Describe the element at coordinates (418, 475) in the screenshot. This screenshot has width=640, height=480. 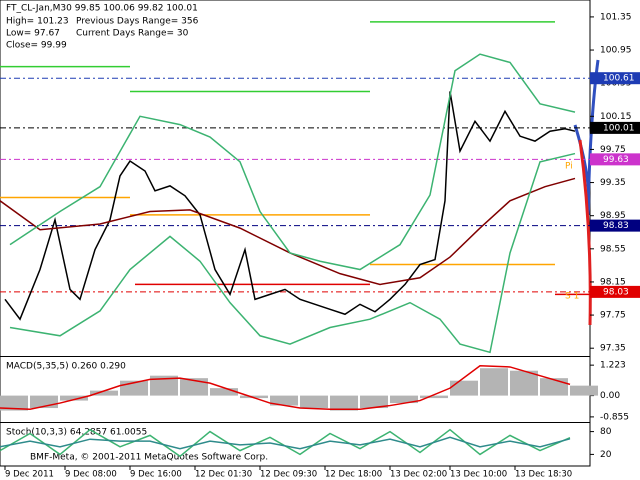
I see `x-tick-label: 13 Dec 02:00` at that location.